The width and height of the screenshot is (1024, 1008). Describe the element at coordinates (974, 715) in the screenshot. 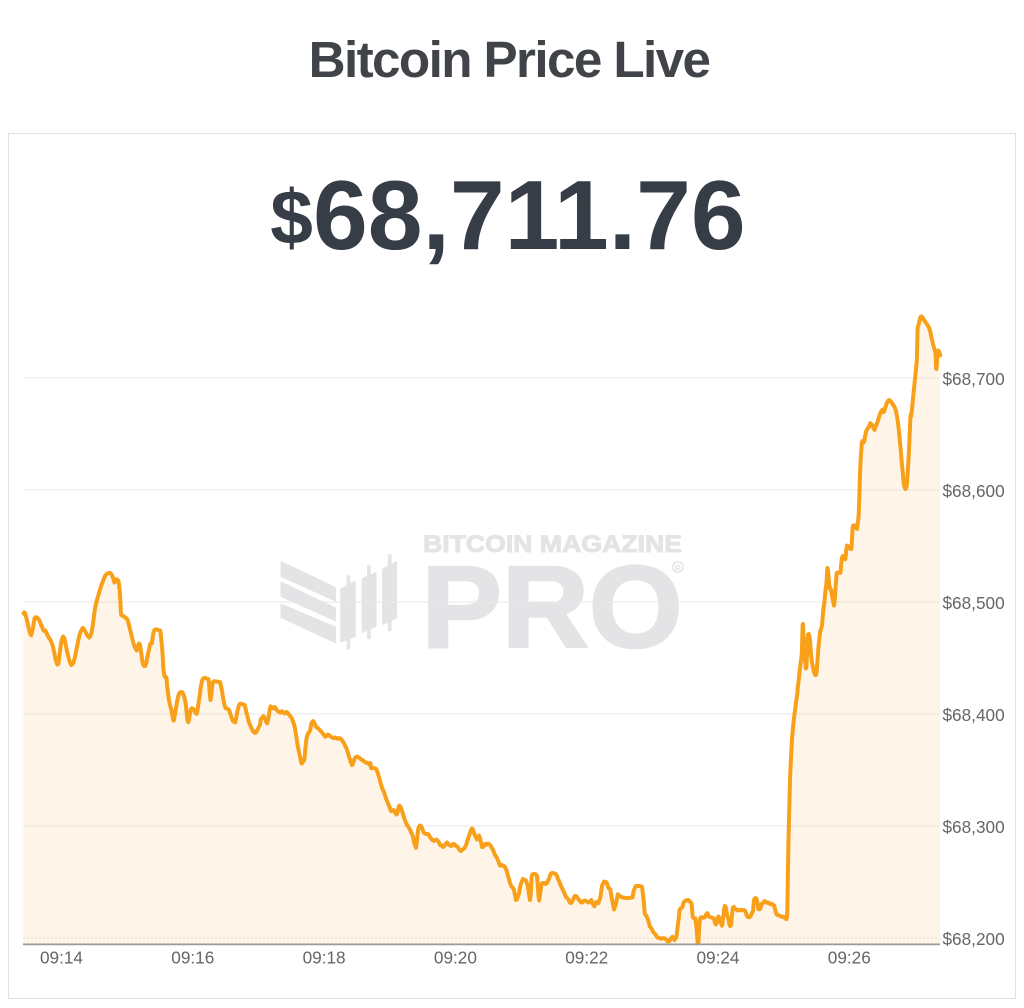

I see `svg-text: $68,400` at that location.